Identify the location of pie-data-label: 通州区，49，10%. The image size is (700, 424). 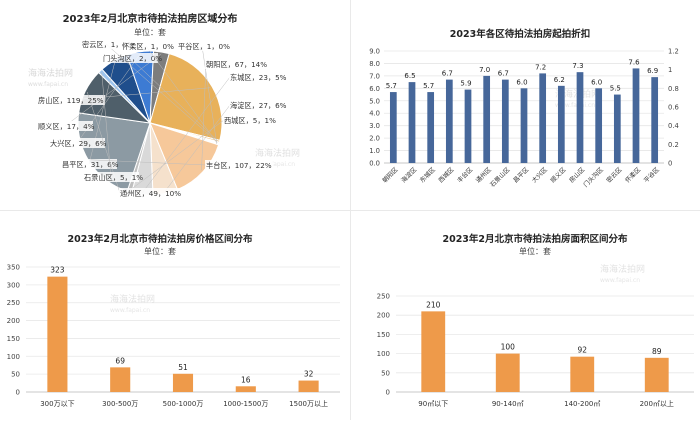
(150, 193).